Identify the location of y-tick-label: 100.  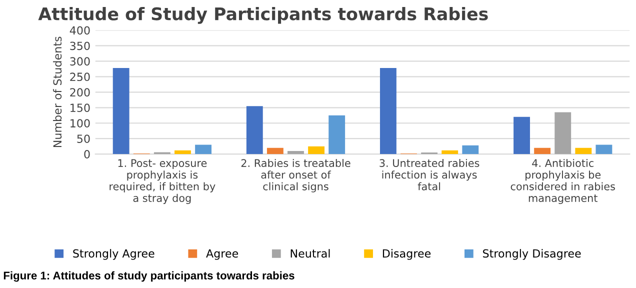
(80, 123).